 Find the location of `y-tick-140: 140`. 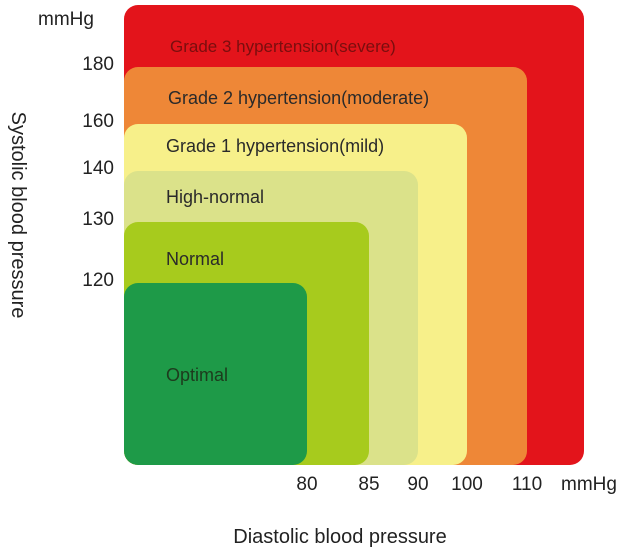

y-tick-140: 140 is located at coordinates (98, 168).